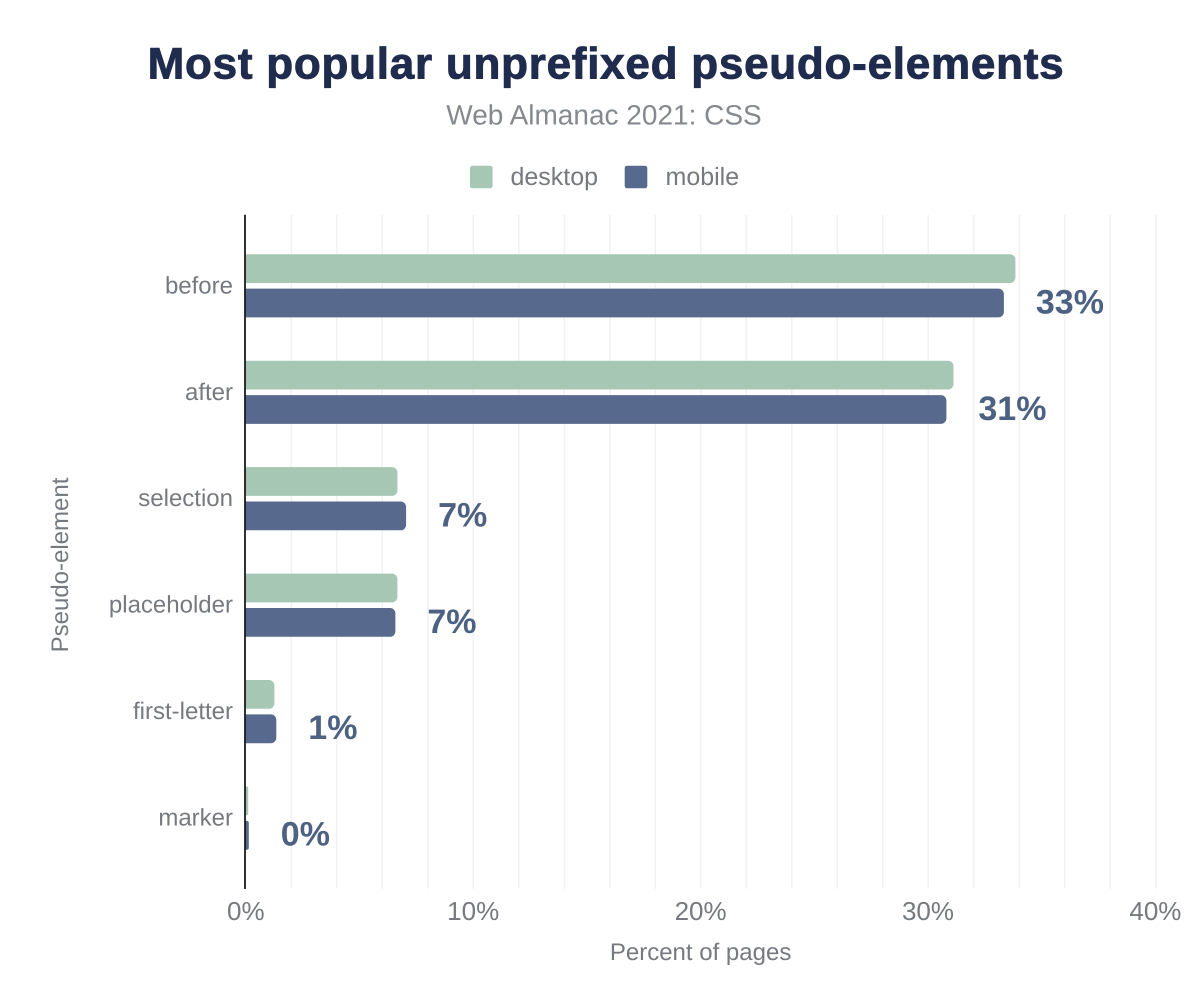 The width and height of the screenshot is (1200, 1000). I want to click on svg-text:Most popular unprefixed pseudo: Most popular unprefixed pseudo-elements, so click(606, 64).